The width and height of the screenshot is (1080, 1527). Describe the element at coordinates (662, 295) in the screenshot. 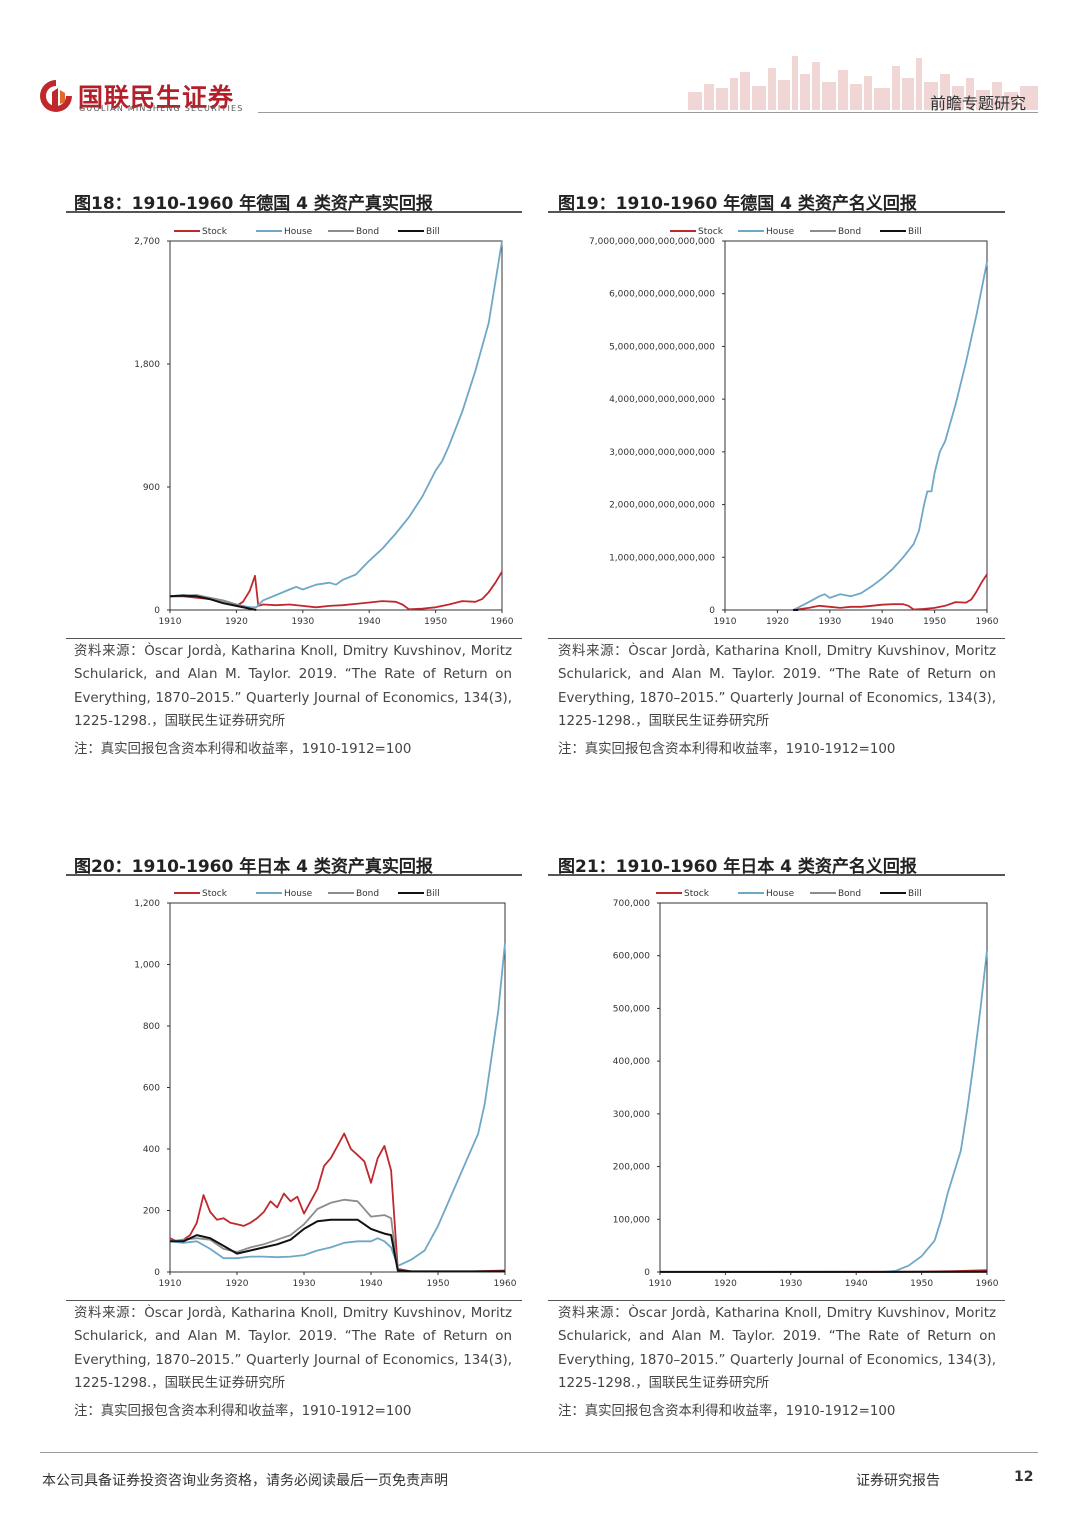

I see `y-tick-label: 6,000,000,000,000,000` at that location.